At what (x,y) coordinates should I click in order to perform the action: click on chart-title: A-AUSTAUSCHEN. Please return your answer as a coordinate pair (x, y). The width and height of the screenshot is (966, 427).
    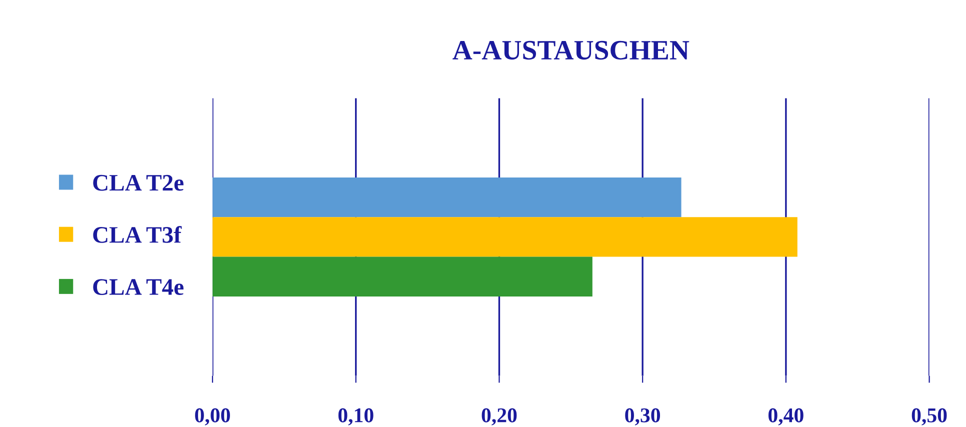
    Looking at the image, I should click on (571, 50).